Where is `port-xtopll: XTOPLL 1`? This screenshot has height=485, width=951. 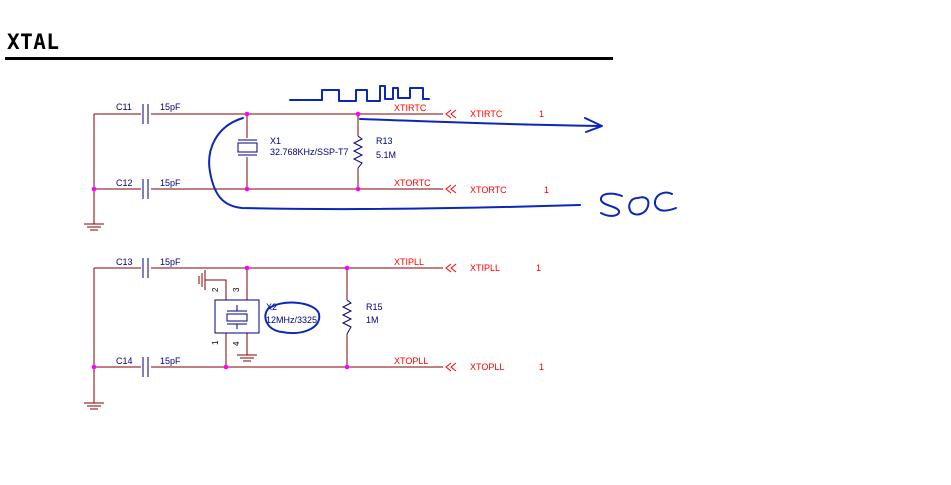 port-xtopll: XTOPLL 1 is located at coordinates (494, 367).